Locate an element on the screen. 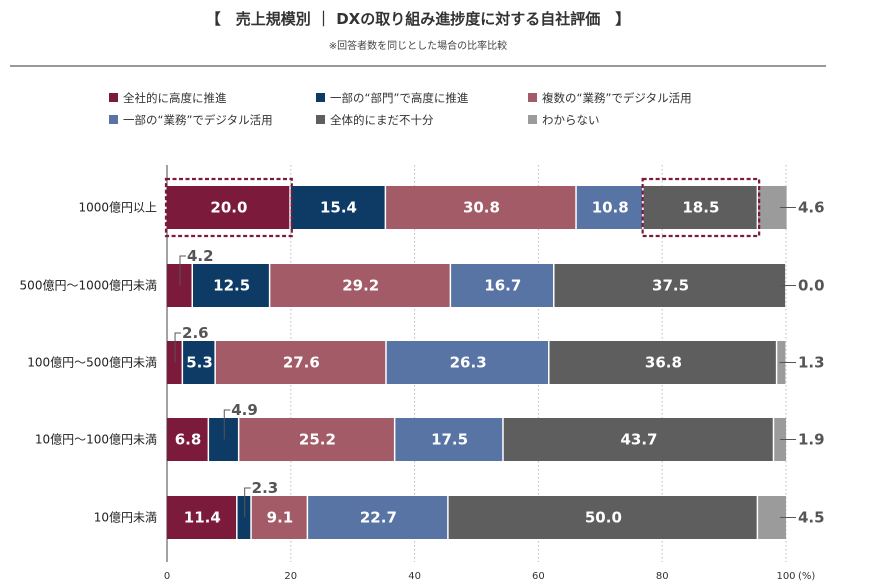 The image size is (876, 588). x-axis: 0 20 40 60 80 100 (%) is located at coordinates (490, 576).